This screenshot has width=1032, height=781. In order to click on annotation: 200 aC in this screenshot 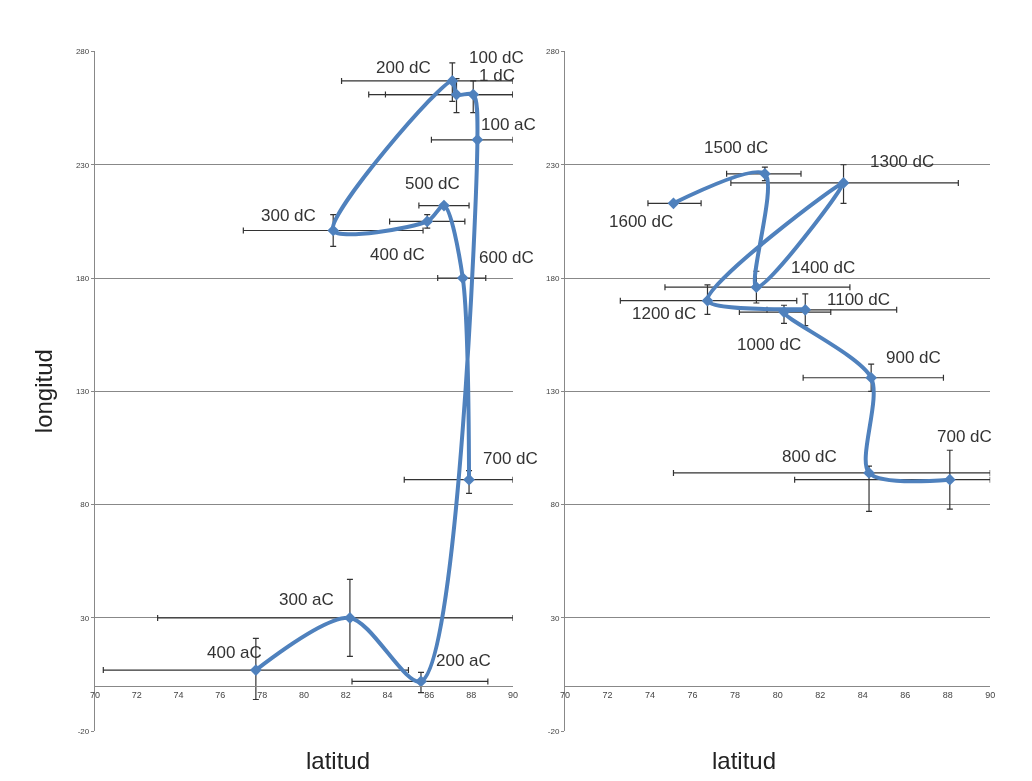, I will do `click(463, 660)`.